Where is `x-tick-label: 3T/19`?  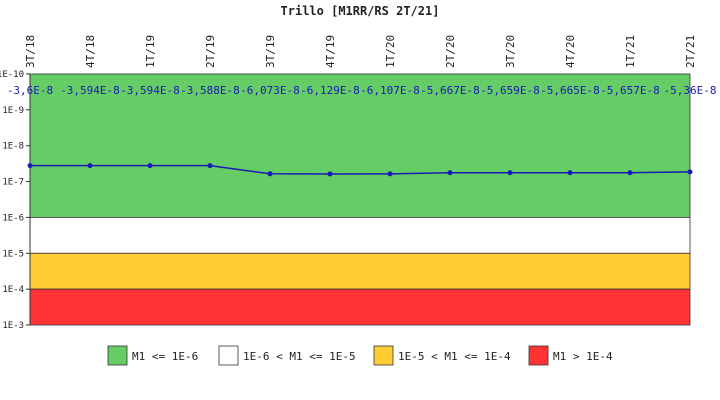
x-tick-label: 3T/19 is located at coordinates (270, 51).